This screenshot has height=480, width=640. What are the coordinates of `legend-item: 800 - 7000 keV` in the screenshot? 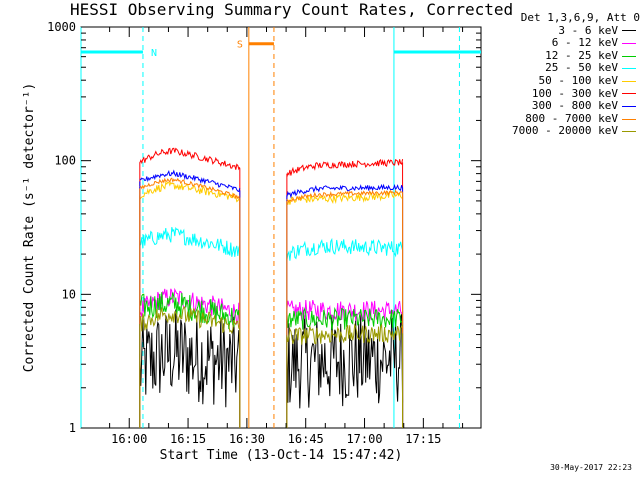 It's located at (564, 118).